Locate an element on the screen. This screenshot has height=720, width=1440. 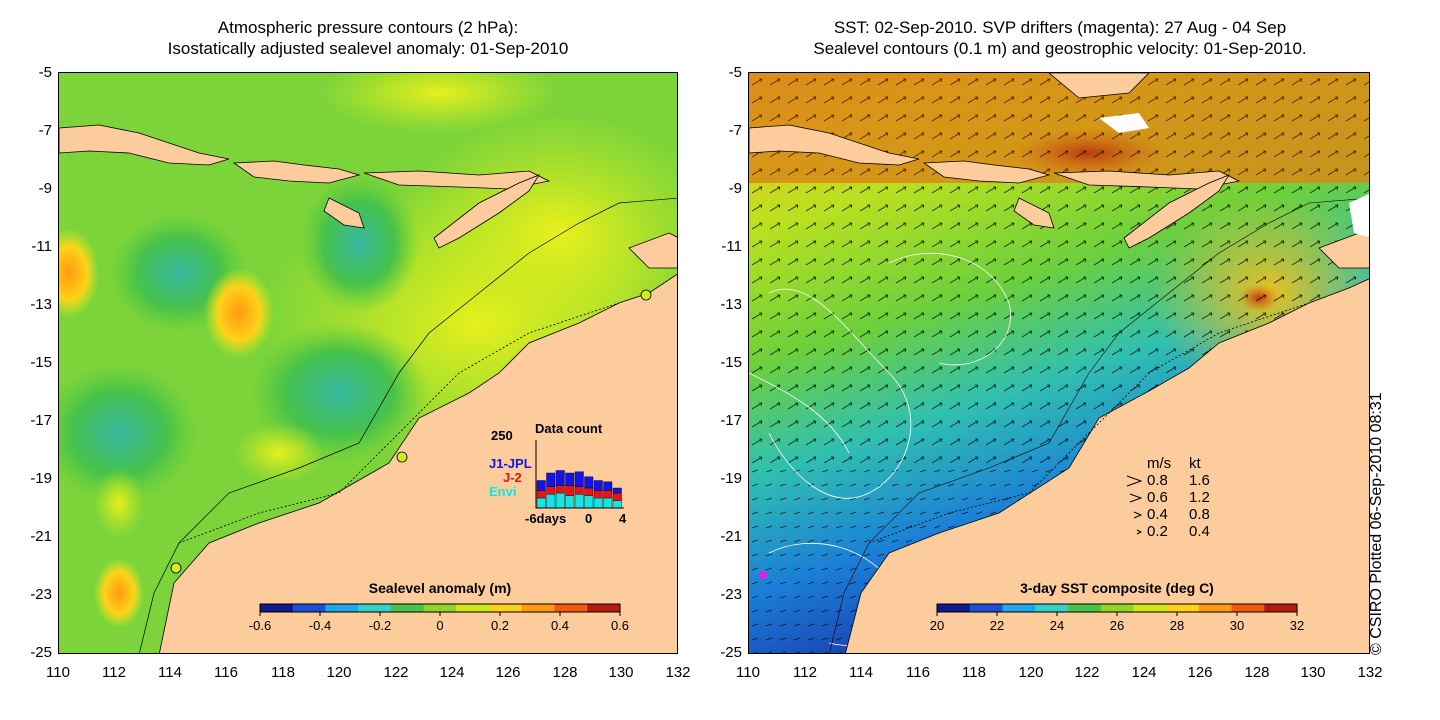
right-y-tick: -5 is located at coordinates (735, 72).